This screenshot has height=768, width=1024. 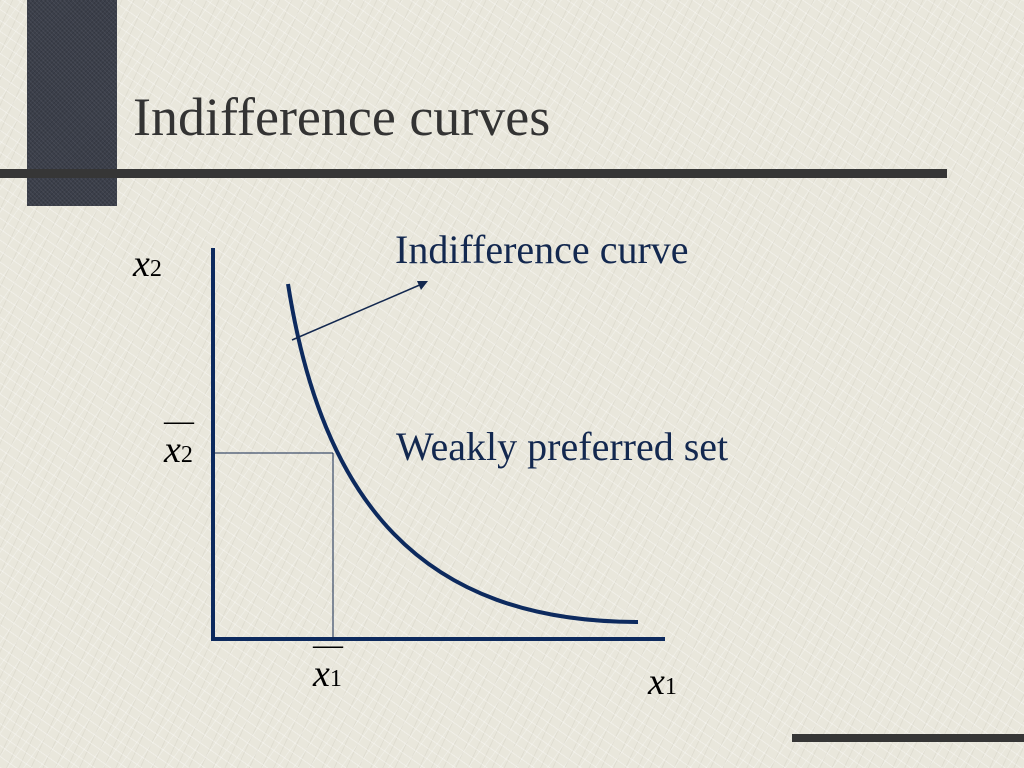 I want to click on reference-y-label: — x2, so click(x=179, y=438).